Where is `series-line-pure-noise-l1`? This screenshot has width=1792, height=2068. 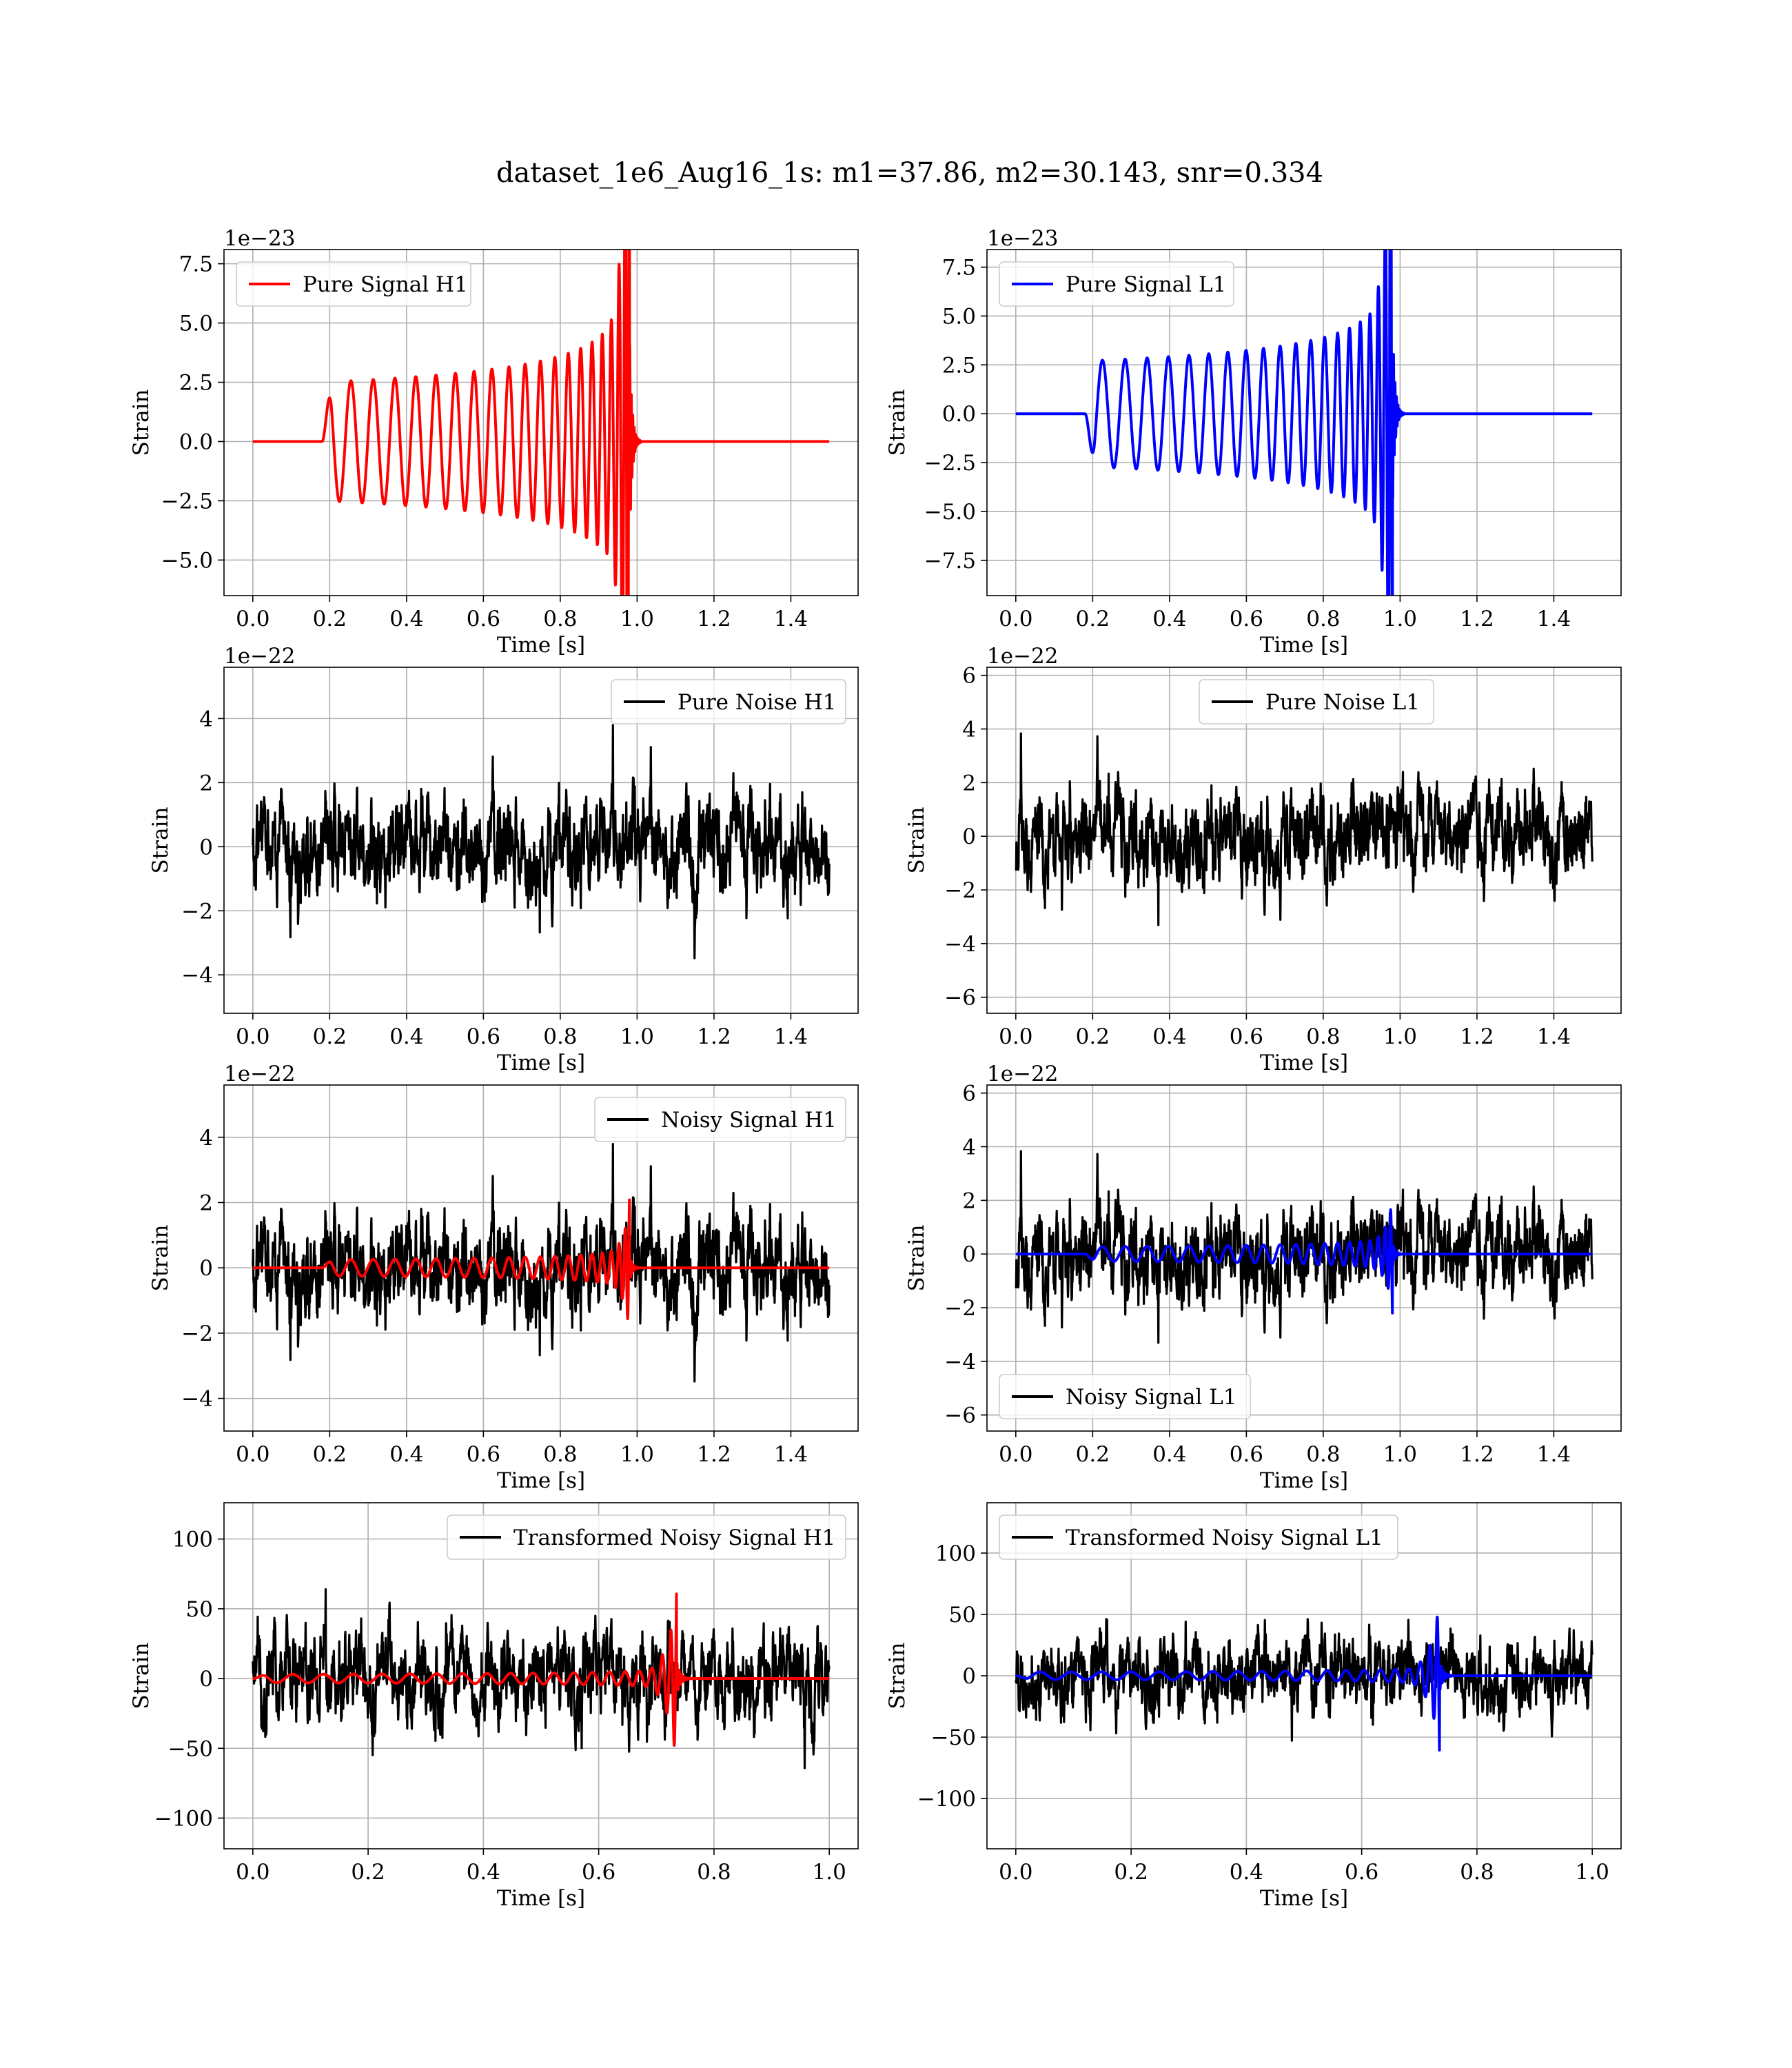
series-line-pure-noise-l1 is located at coordinates (1304, 829).